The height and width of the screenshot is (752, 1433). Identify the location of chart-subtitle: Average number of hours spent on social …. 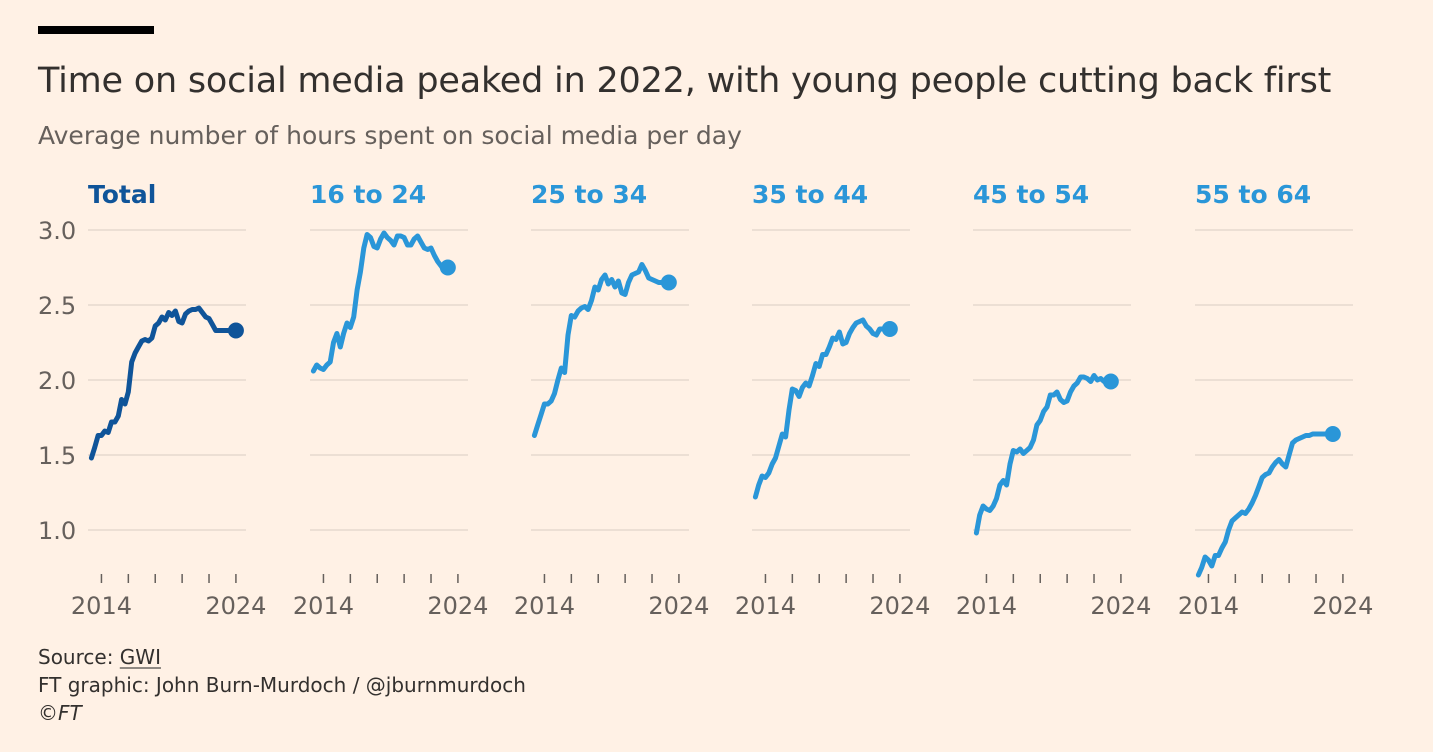
(390, 135).